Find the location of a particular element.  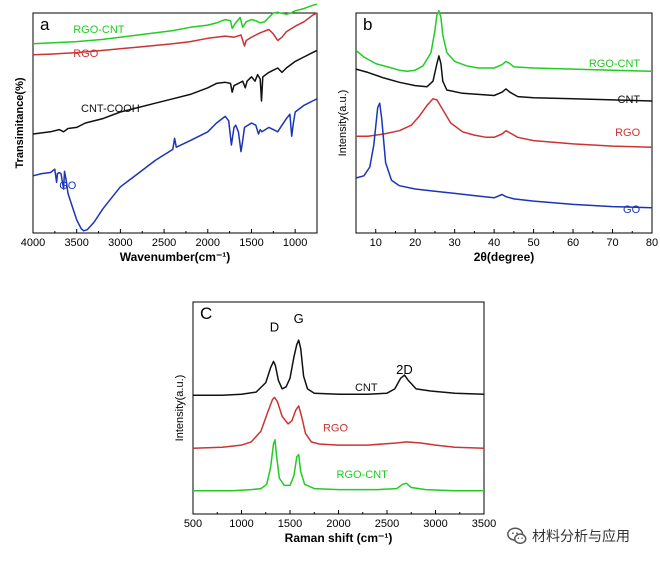

x-tick-label-b-80: 80 is located at coordinates (652, 243).